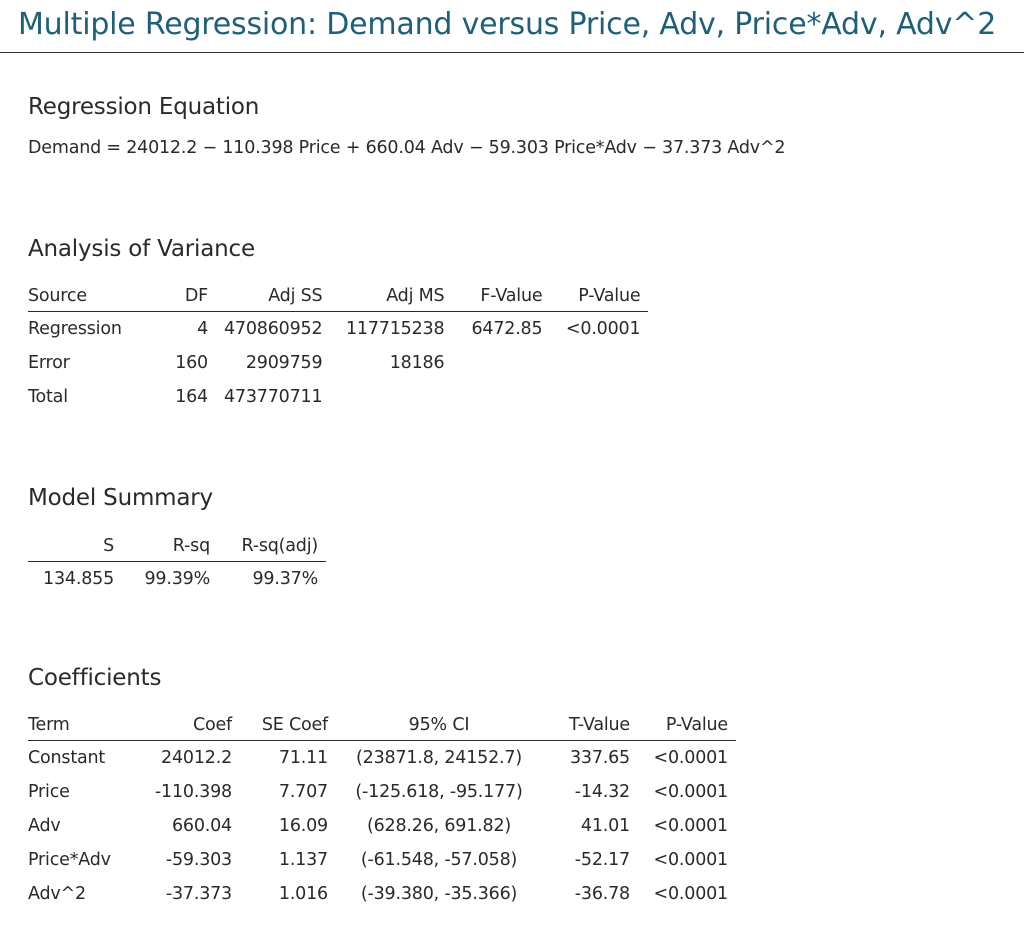 This screenshot has width=1024, height=933. I want to click on anova-cell: 6472.85, so click(507, 329).